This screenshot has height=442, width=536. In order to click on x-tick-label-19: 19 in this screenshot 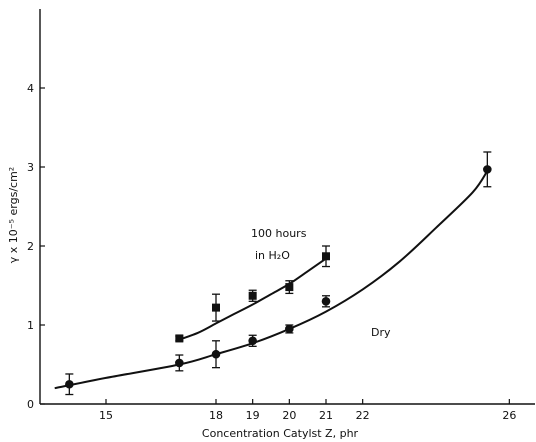, I will do `click(253, 415)`.